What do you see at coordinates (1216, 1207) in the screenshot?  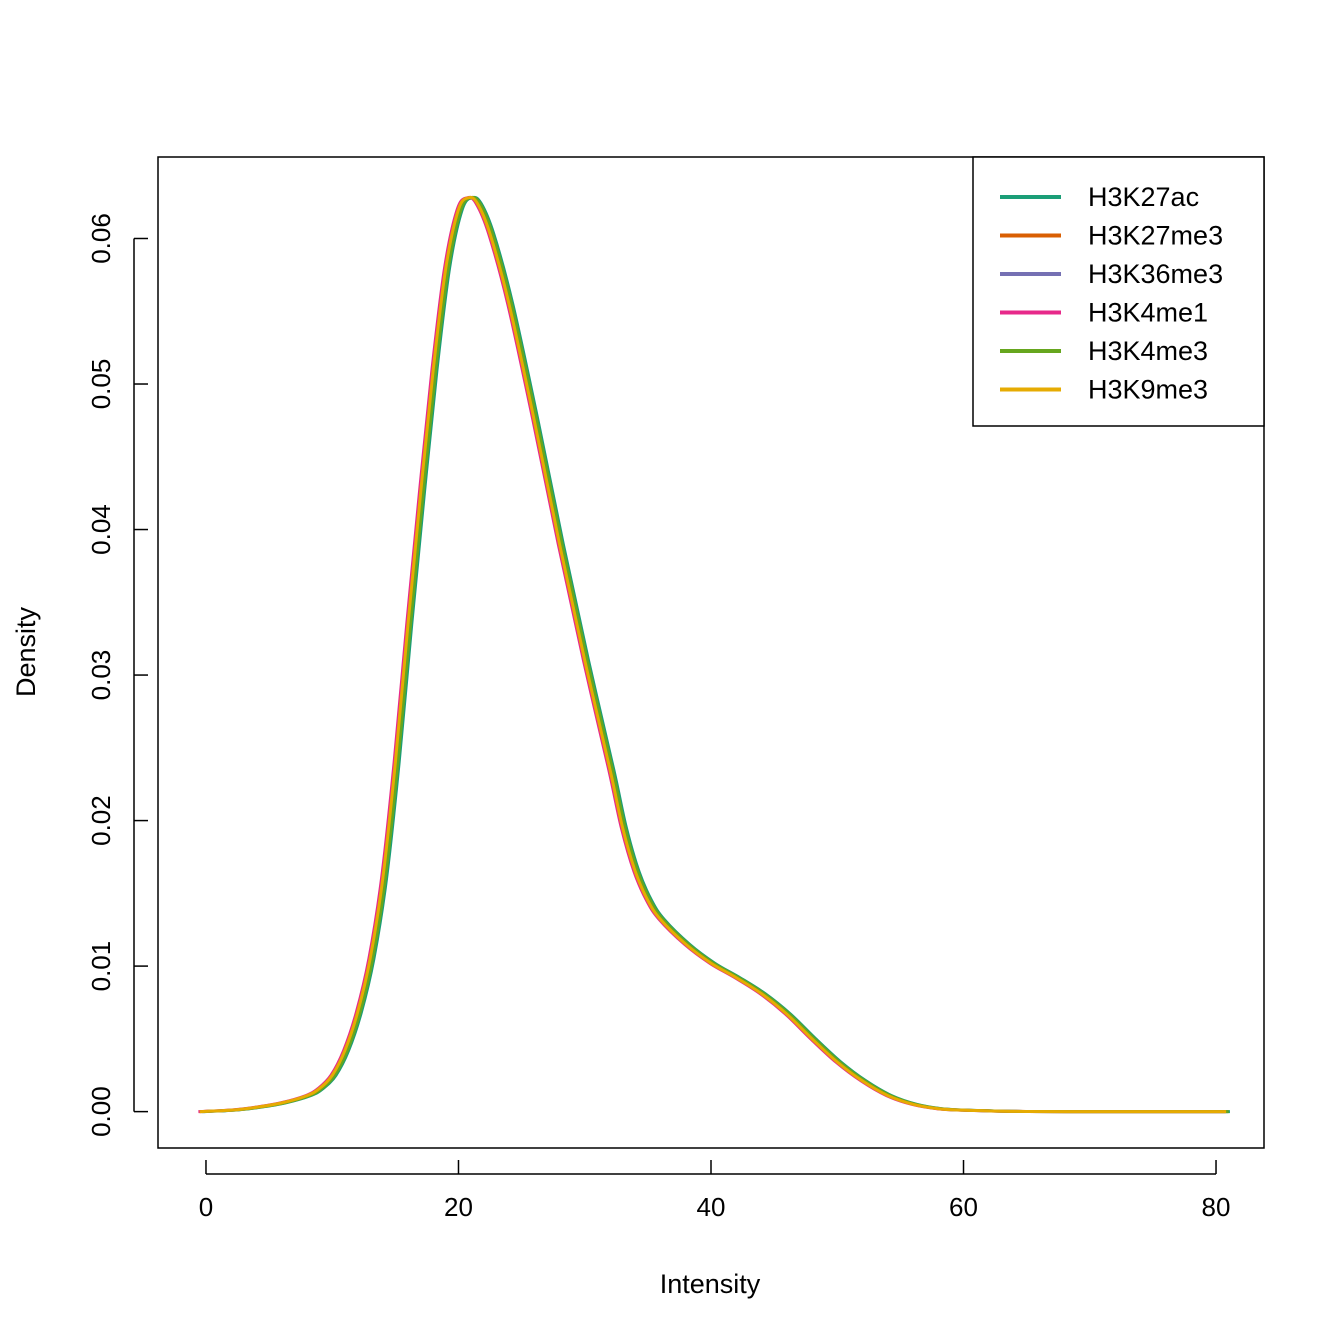 I see `x-tick-label: 80` at bounding box center [1216, 1207].